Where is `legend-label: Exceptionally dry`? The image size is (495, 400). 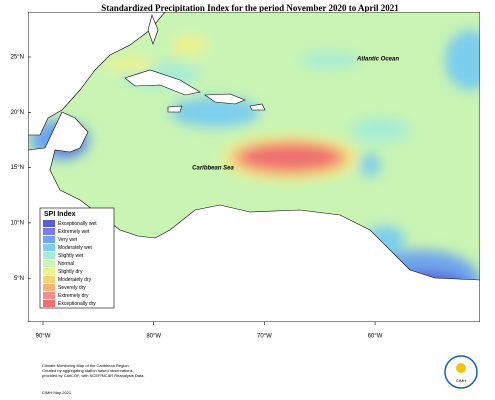
legend-label: Exceptionally dry is located at coordinates (77, 304).